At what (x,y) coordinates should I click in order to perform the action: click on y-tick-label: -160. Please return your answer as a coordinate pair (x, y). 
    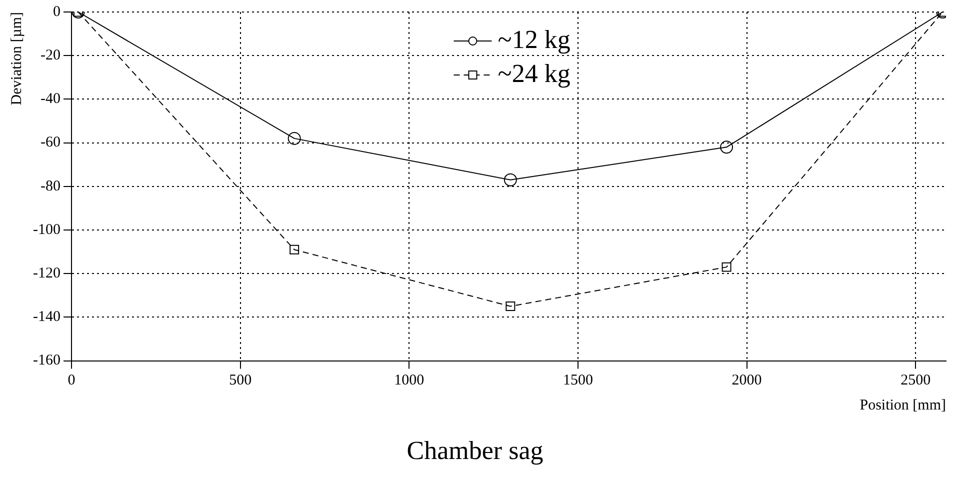
    Looking at the image, I should click on (46, 360).